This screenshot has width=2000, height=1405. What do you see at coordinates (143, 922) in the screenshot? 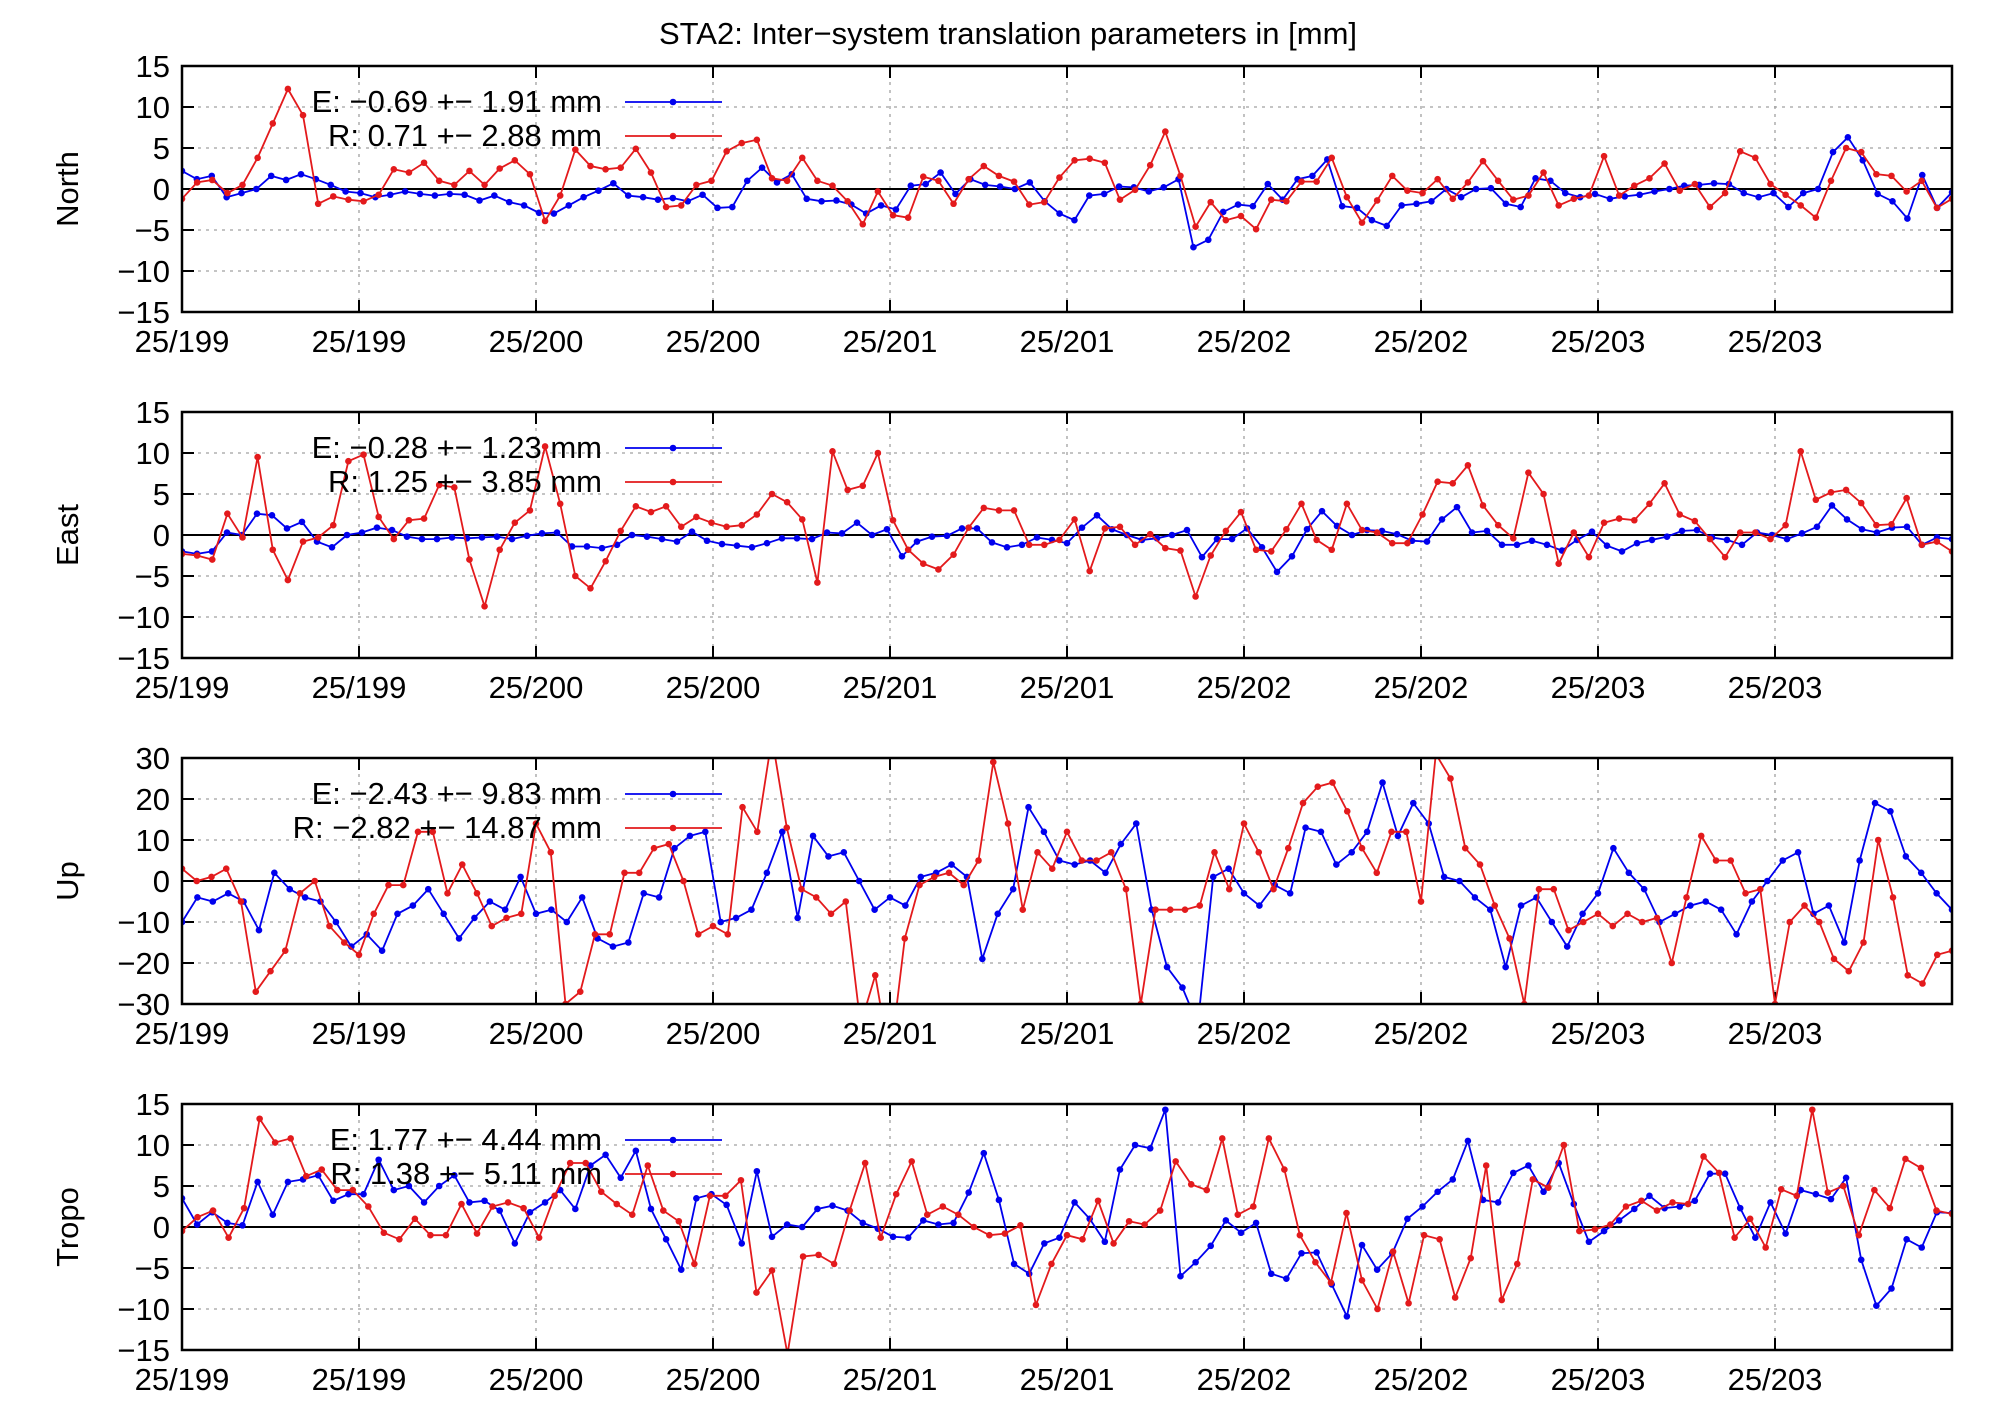
I see `y-tick-label: −10` at bounding box center [143, 922].